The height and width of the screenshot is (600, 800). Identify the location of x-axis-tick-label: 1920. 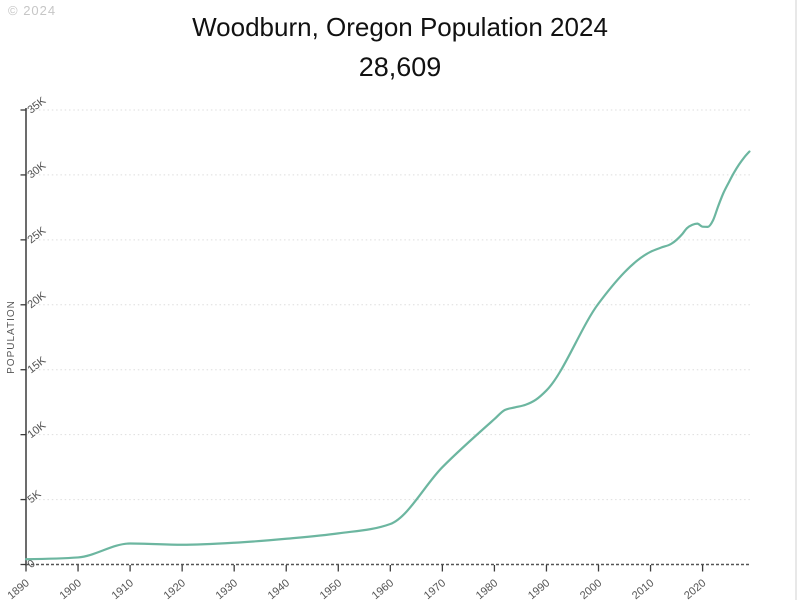
(175, 588).